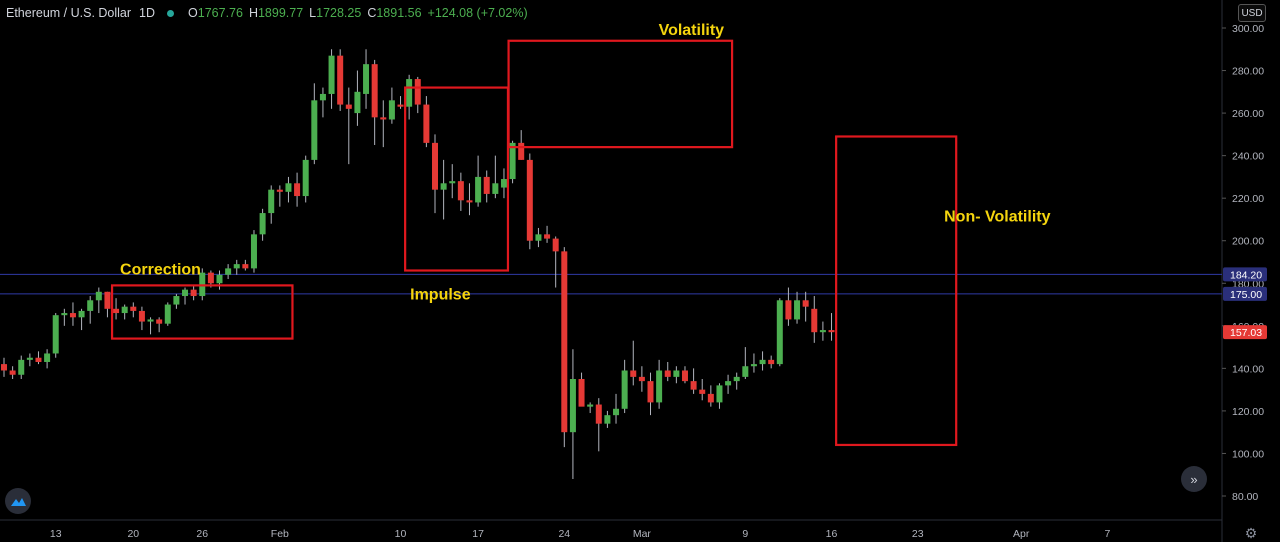  I want to click on cloud-logo-icon, so click(18, 502).